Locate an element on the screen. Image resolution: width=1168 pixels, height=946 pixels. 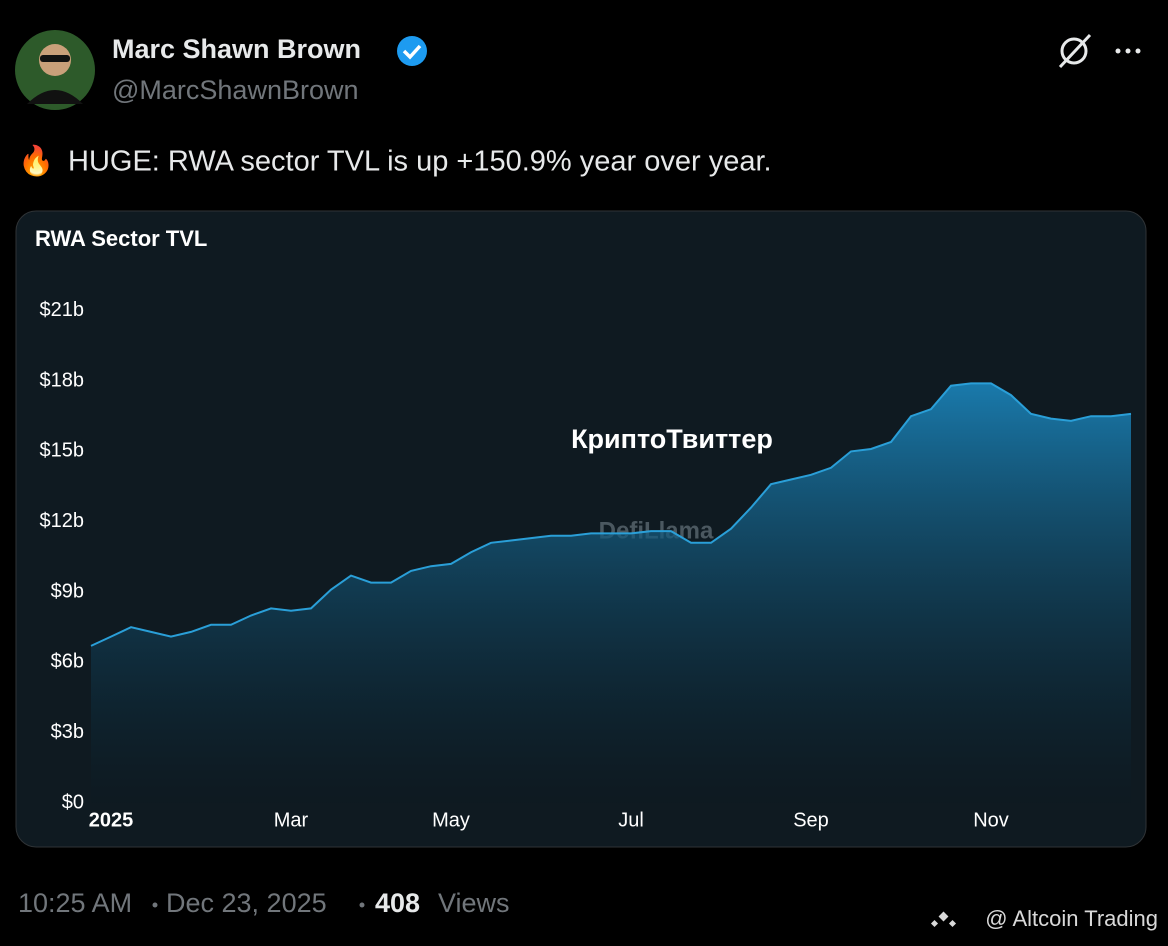
more-icon is located at coordinates (1128, 51).